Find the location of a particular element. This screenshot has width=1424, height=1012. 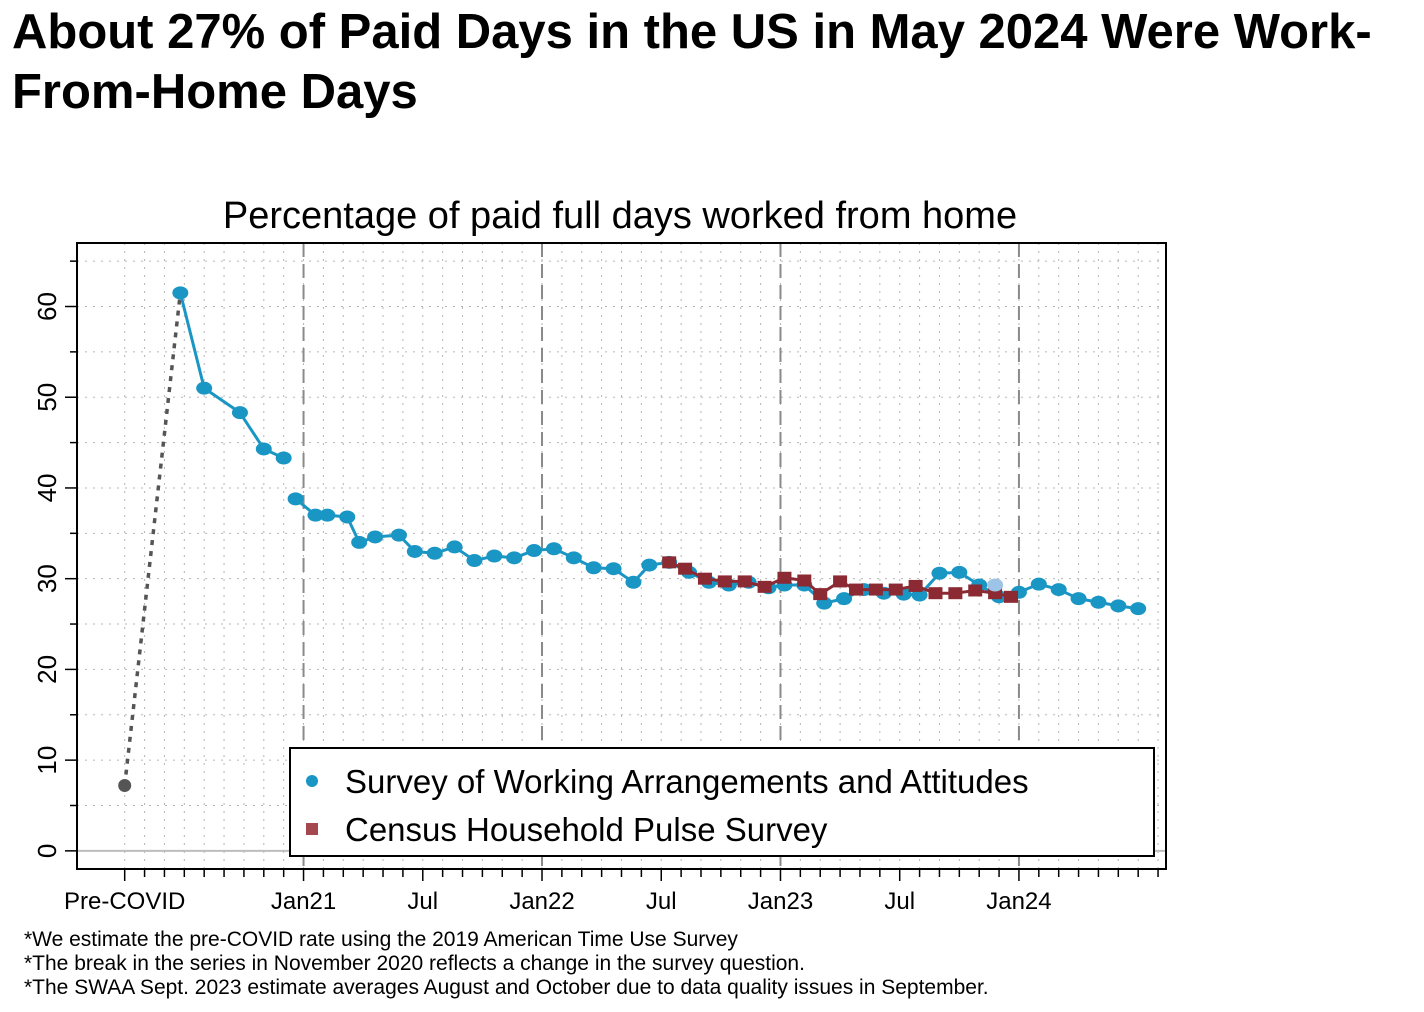

x-tick-label: Pre-COVID is located at coordinates (124, 901).